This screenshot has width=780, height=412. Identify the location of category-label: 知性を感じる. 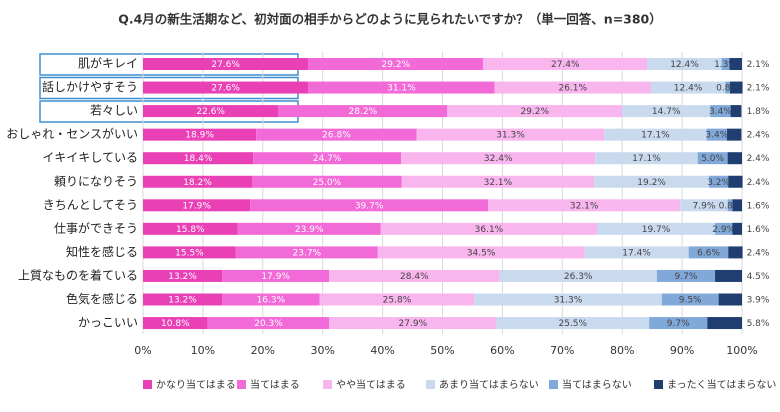
(102, 251).